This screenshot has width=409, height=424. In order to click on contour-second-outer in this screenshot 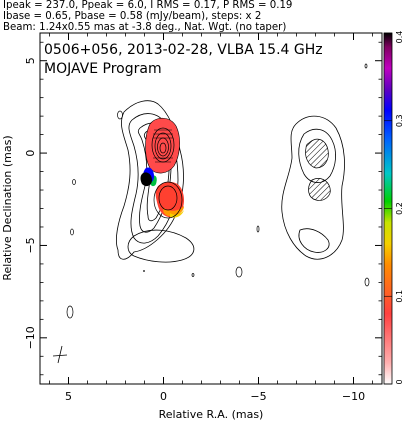, I will do `click(313, 187)`.